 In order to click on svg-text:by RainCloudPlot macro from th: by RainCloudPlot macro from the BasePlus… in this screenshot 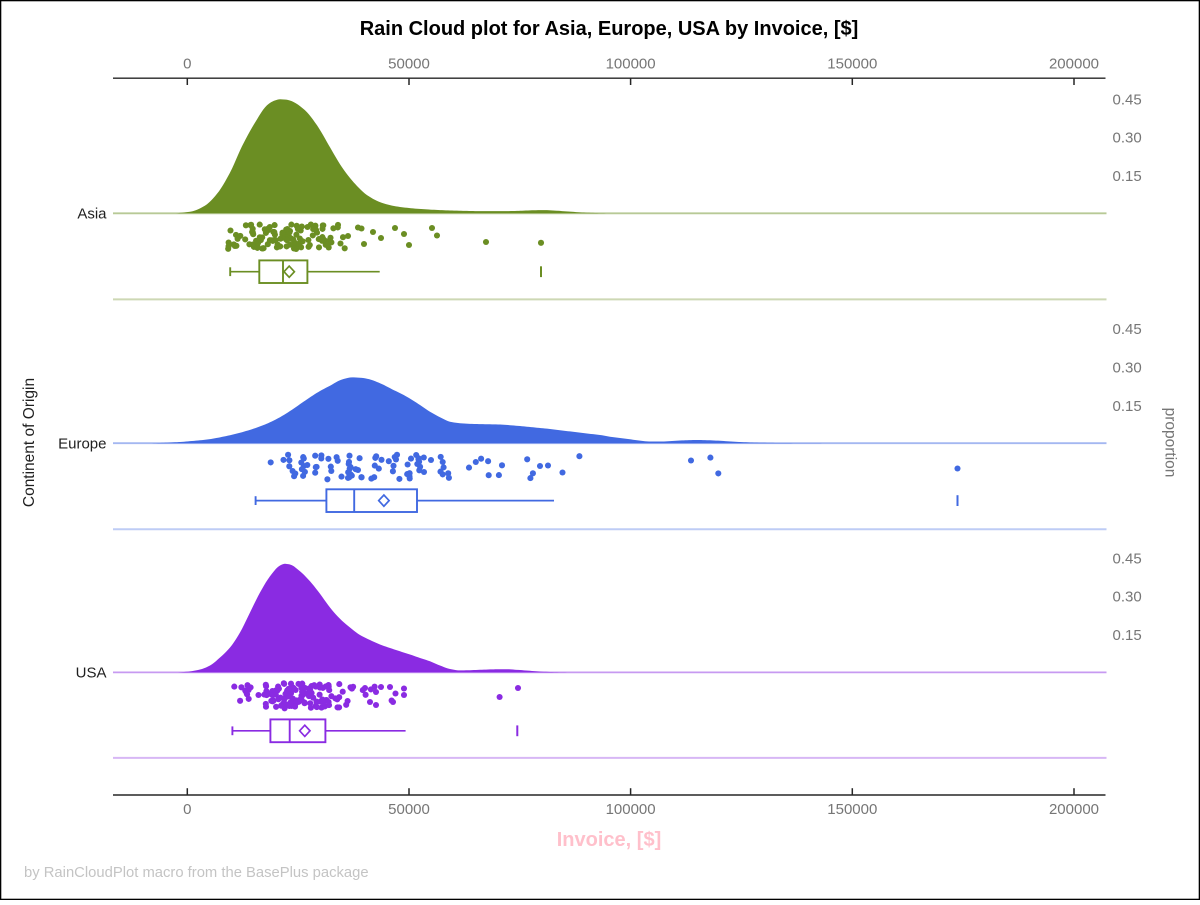, I will do `click(196, 873)`.